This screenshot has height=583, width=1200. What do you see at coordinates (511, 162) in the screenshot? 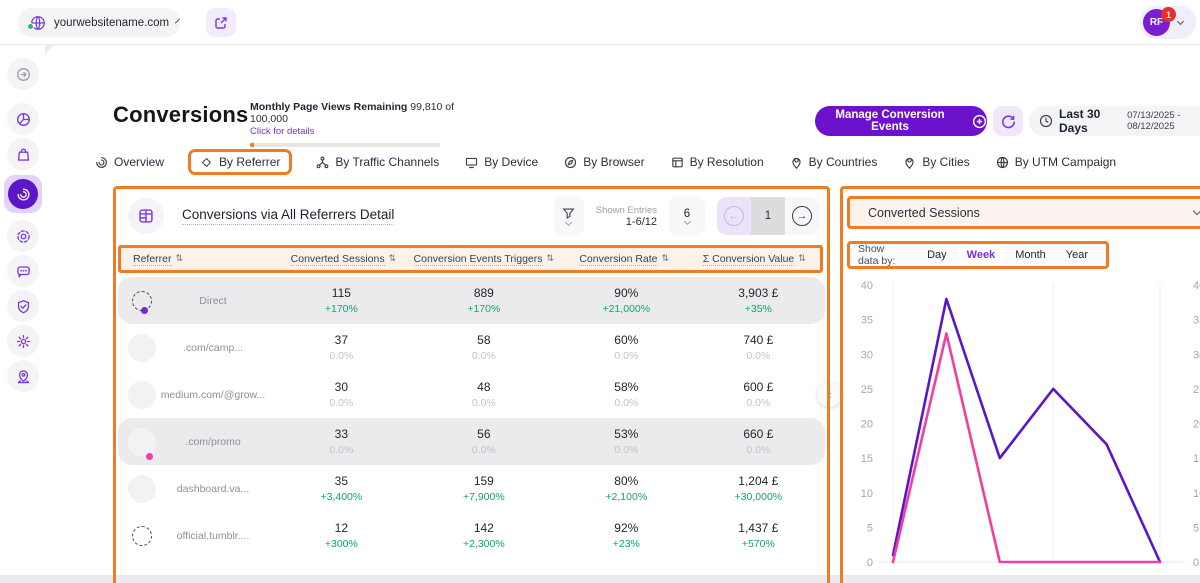
I see `tab-label: By Device` at bounding box center [511, 162].